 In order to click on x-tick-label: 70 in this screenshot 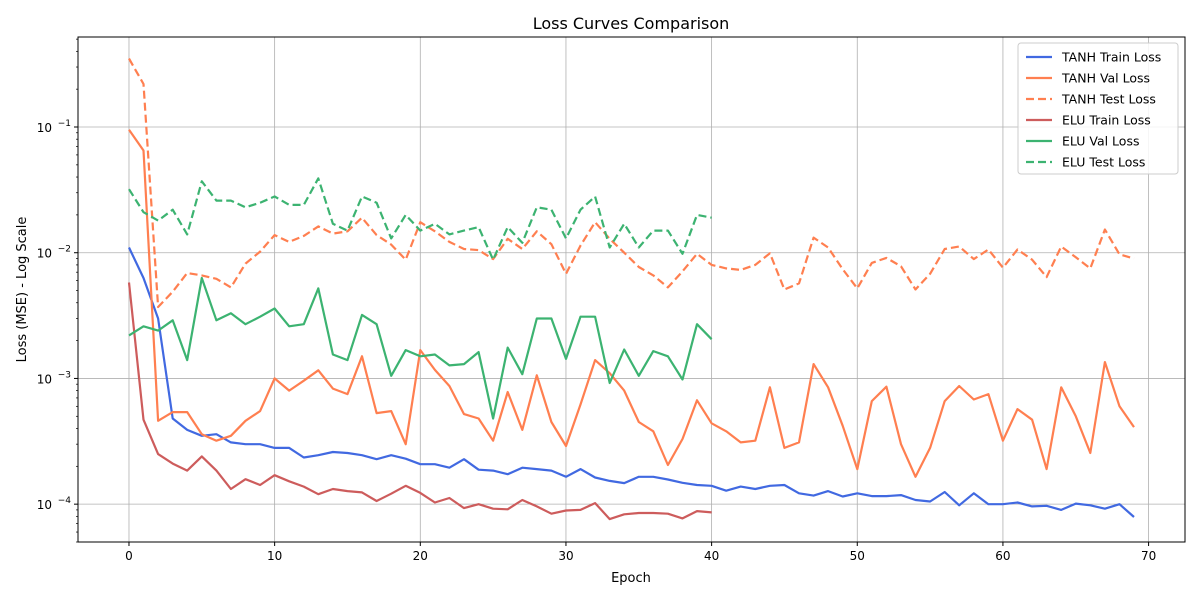, I will do `click(1148, 556)`.